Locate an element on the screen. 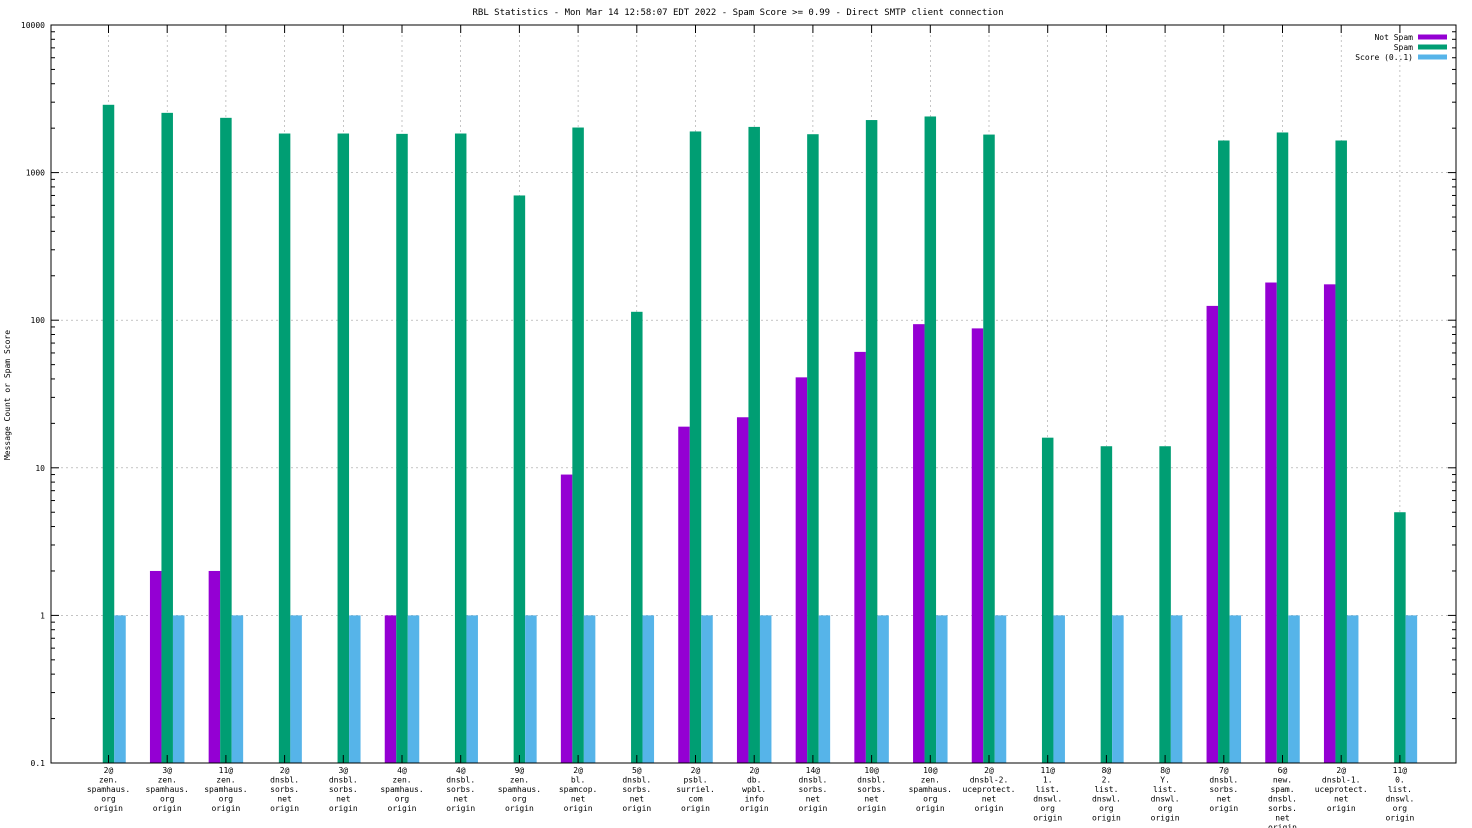  x-tick-label-line: 14@ is located at coordinates (813, 770).